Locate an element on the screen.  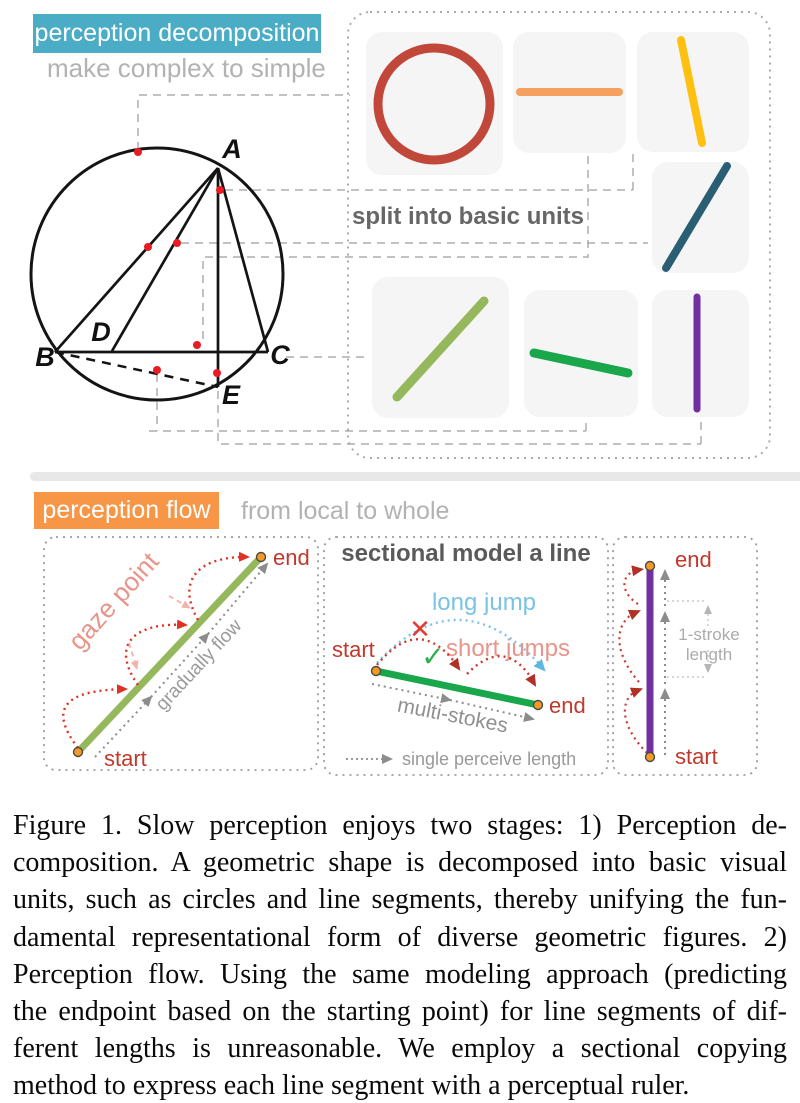
flow-box3: 1-stroke length end start is located at coordinates (679, 658).